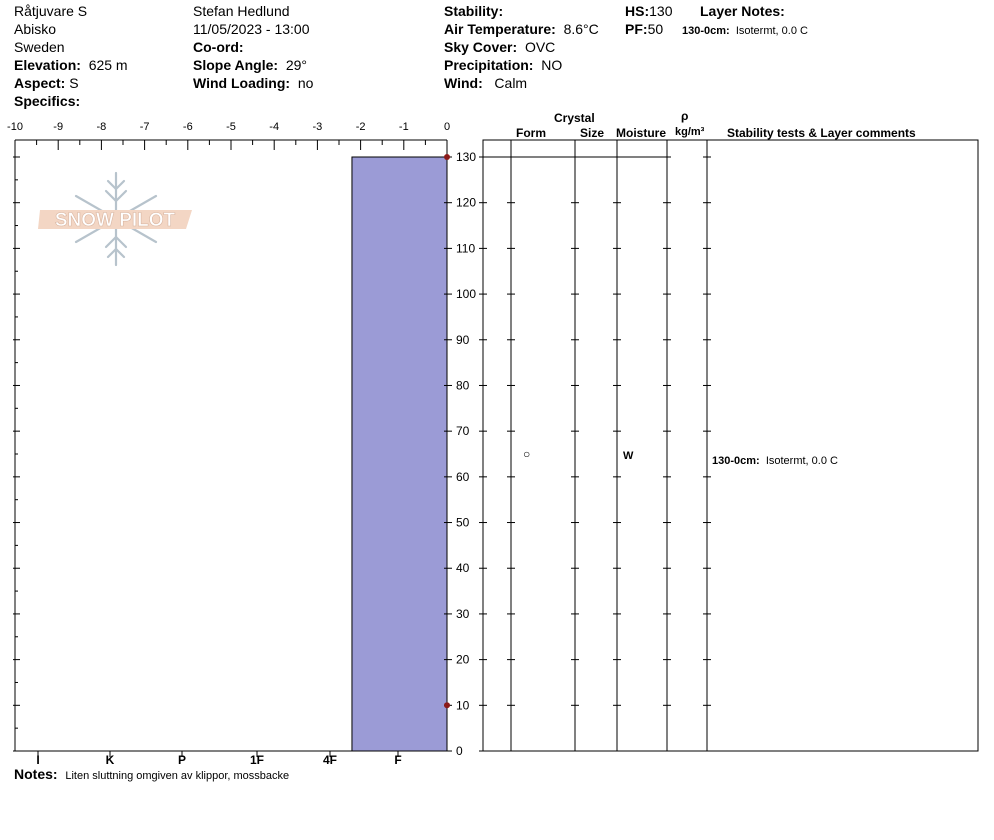 The width and height of the screenshot is (994, 840). What do you see at coordinates (742, 11) in the screenshot?
I see `layer-notes-label: Layer Notes:` at bounding box center [742, 11].